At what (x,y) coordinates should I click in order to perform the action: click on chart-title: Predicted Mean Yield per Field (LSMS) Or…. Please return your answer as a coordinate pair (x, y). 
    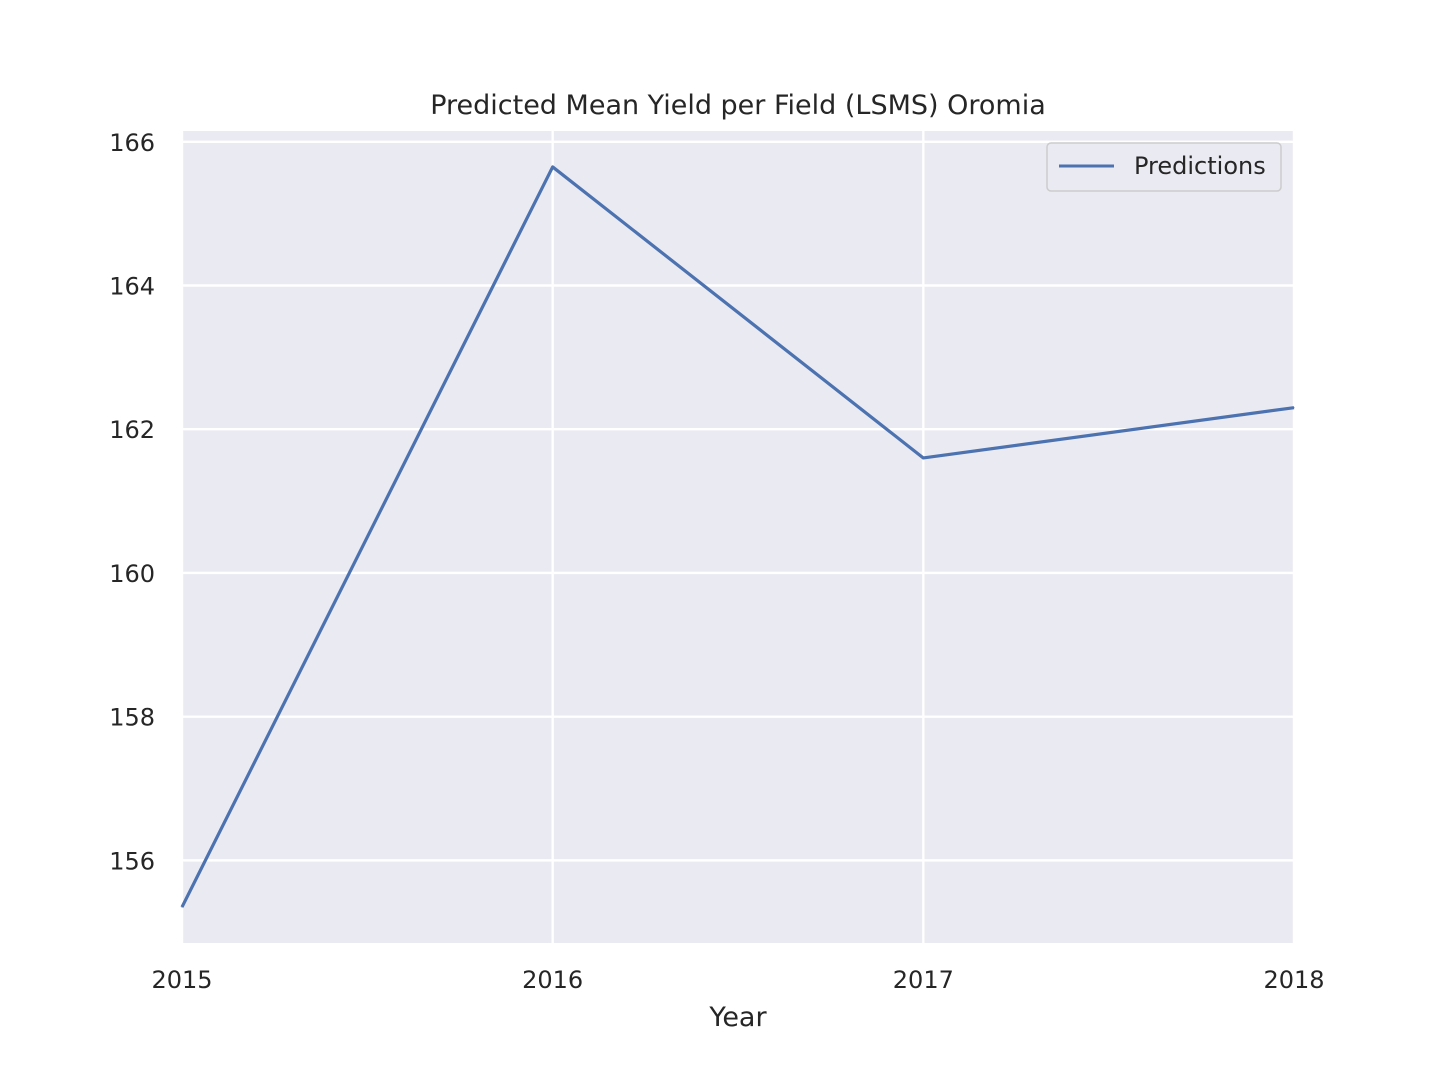
    Looking at the image, I should click on (738, 105).